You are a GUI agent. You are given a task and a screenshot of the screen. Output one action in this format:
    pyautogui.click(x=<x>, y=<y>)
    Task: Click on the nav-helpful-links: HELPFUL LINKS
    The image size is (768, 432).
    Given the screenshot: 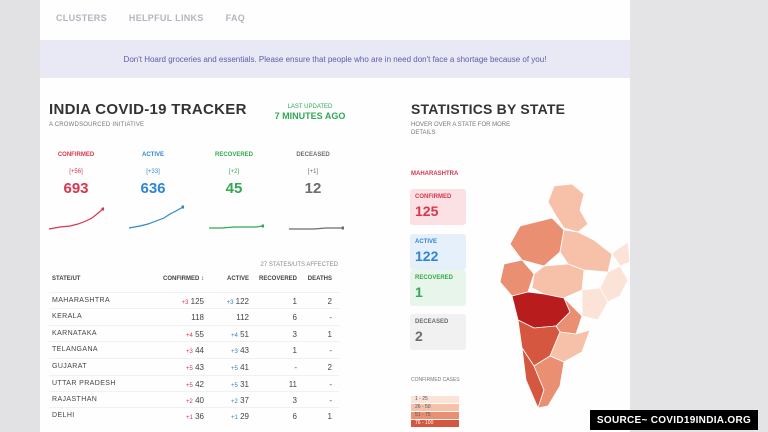 What is the action you would take?
    pyautogui.click(x=166, y=18)
    